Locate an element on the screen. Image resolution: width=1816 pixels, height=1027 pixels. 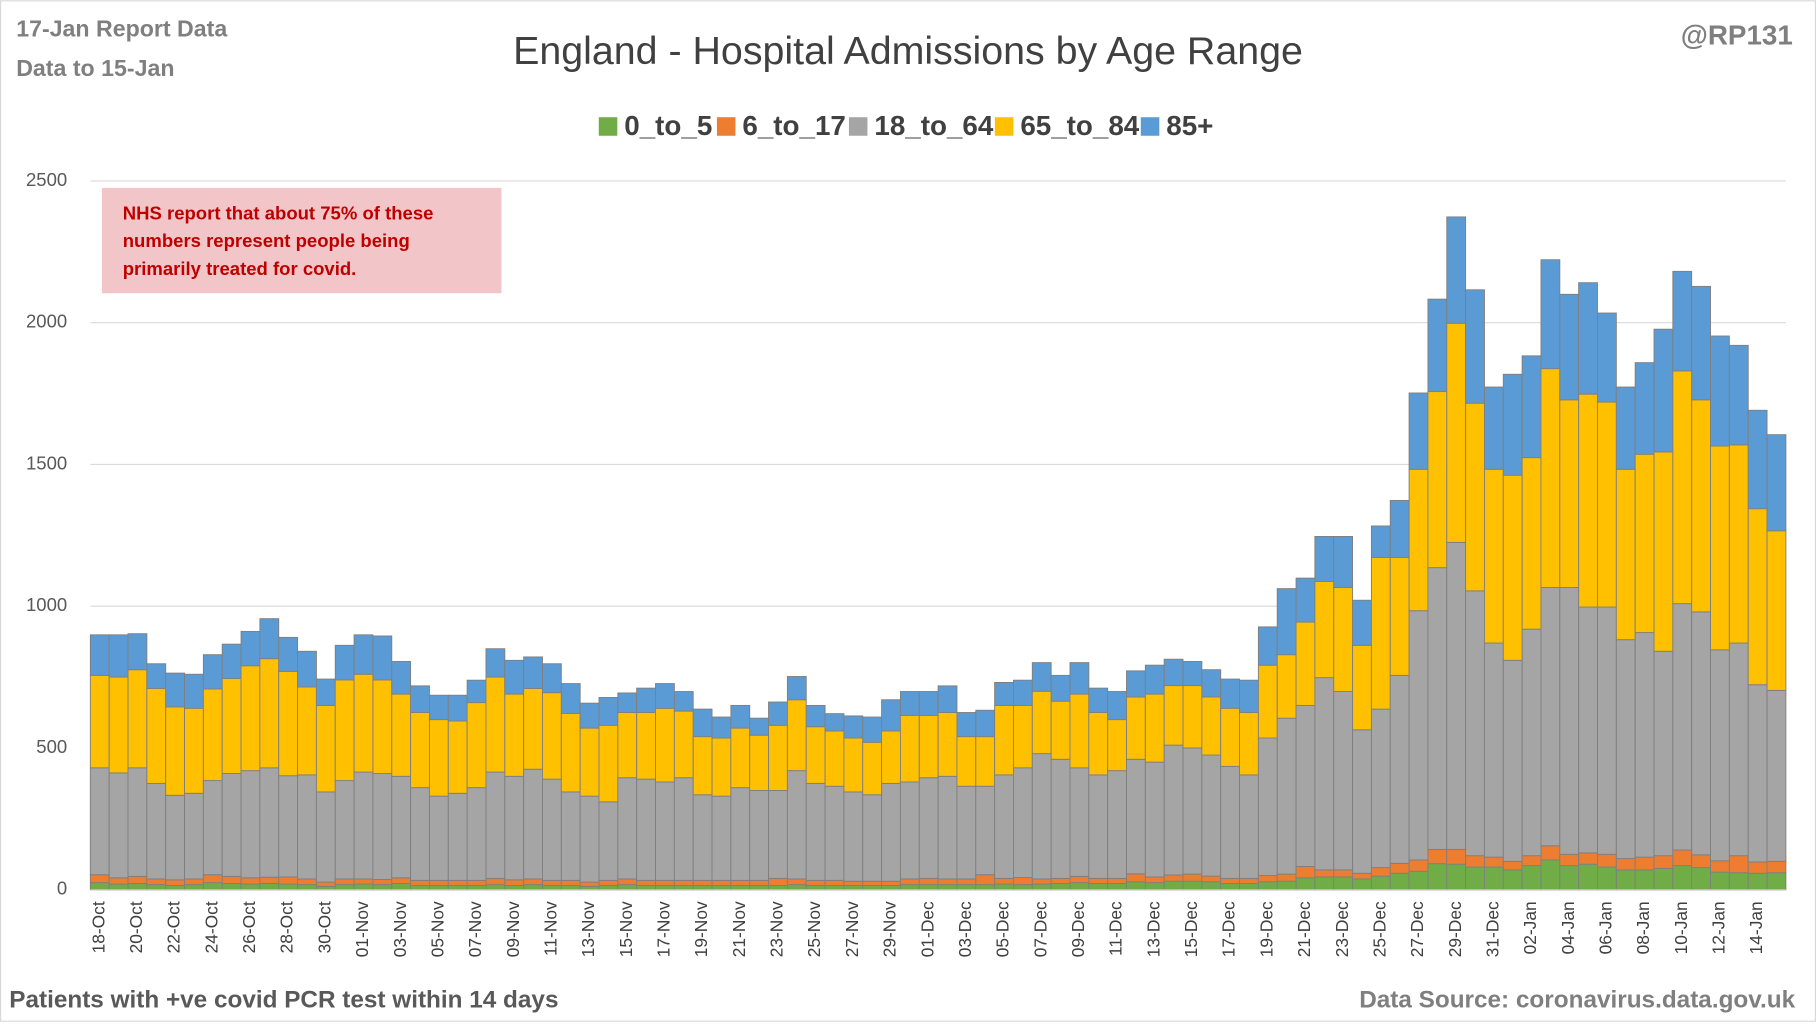
x-tick-label: 12-Jan is located at coordinates (1719, 927).